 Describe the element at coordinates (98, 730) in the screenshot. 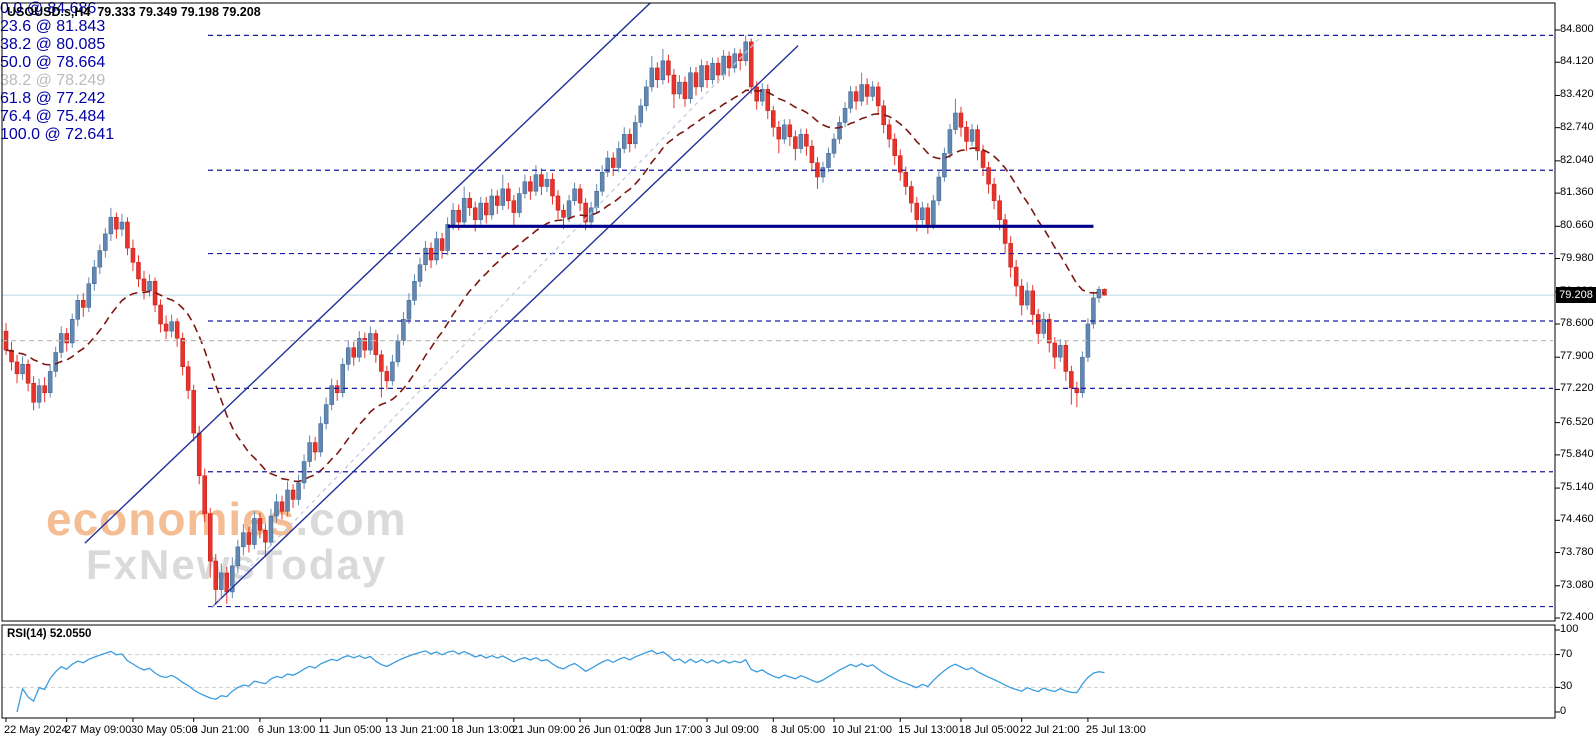

I see `time-axis-label: 27 May 09:00` at that location.